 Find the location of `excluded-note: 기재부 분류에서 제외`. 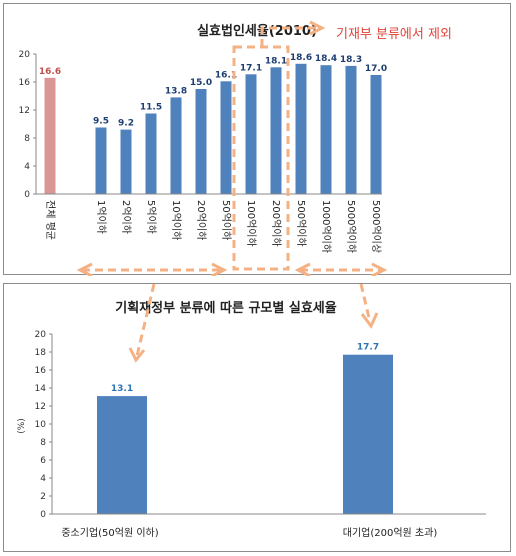

excluded-note: 기재부 분류에서 제외 is located at coordinates (394, 34).